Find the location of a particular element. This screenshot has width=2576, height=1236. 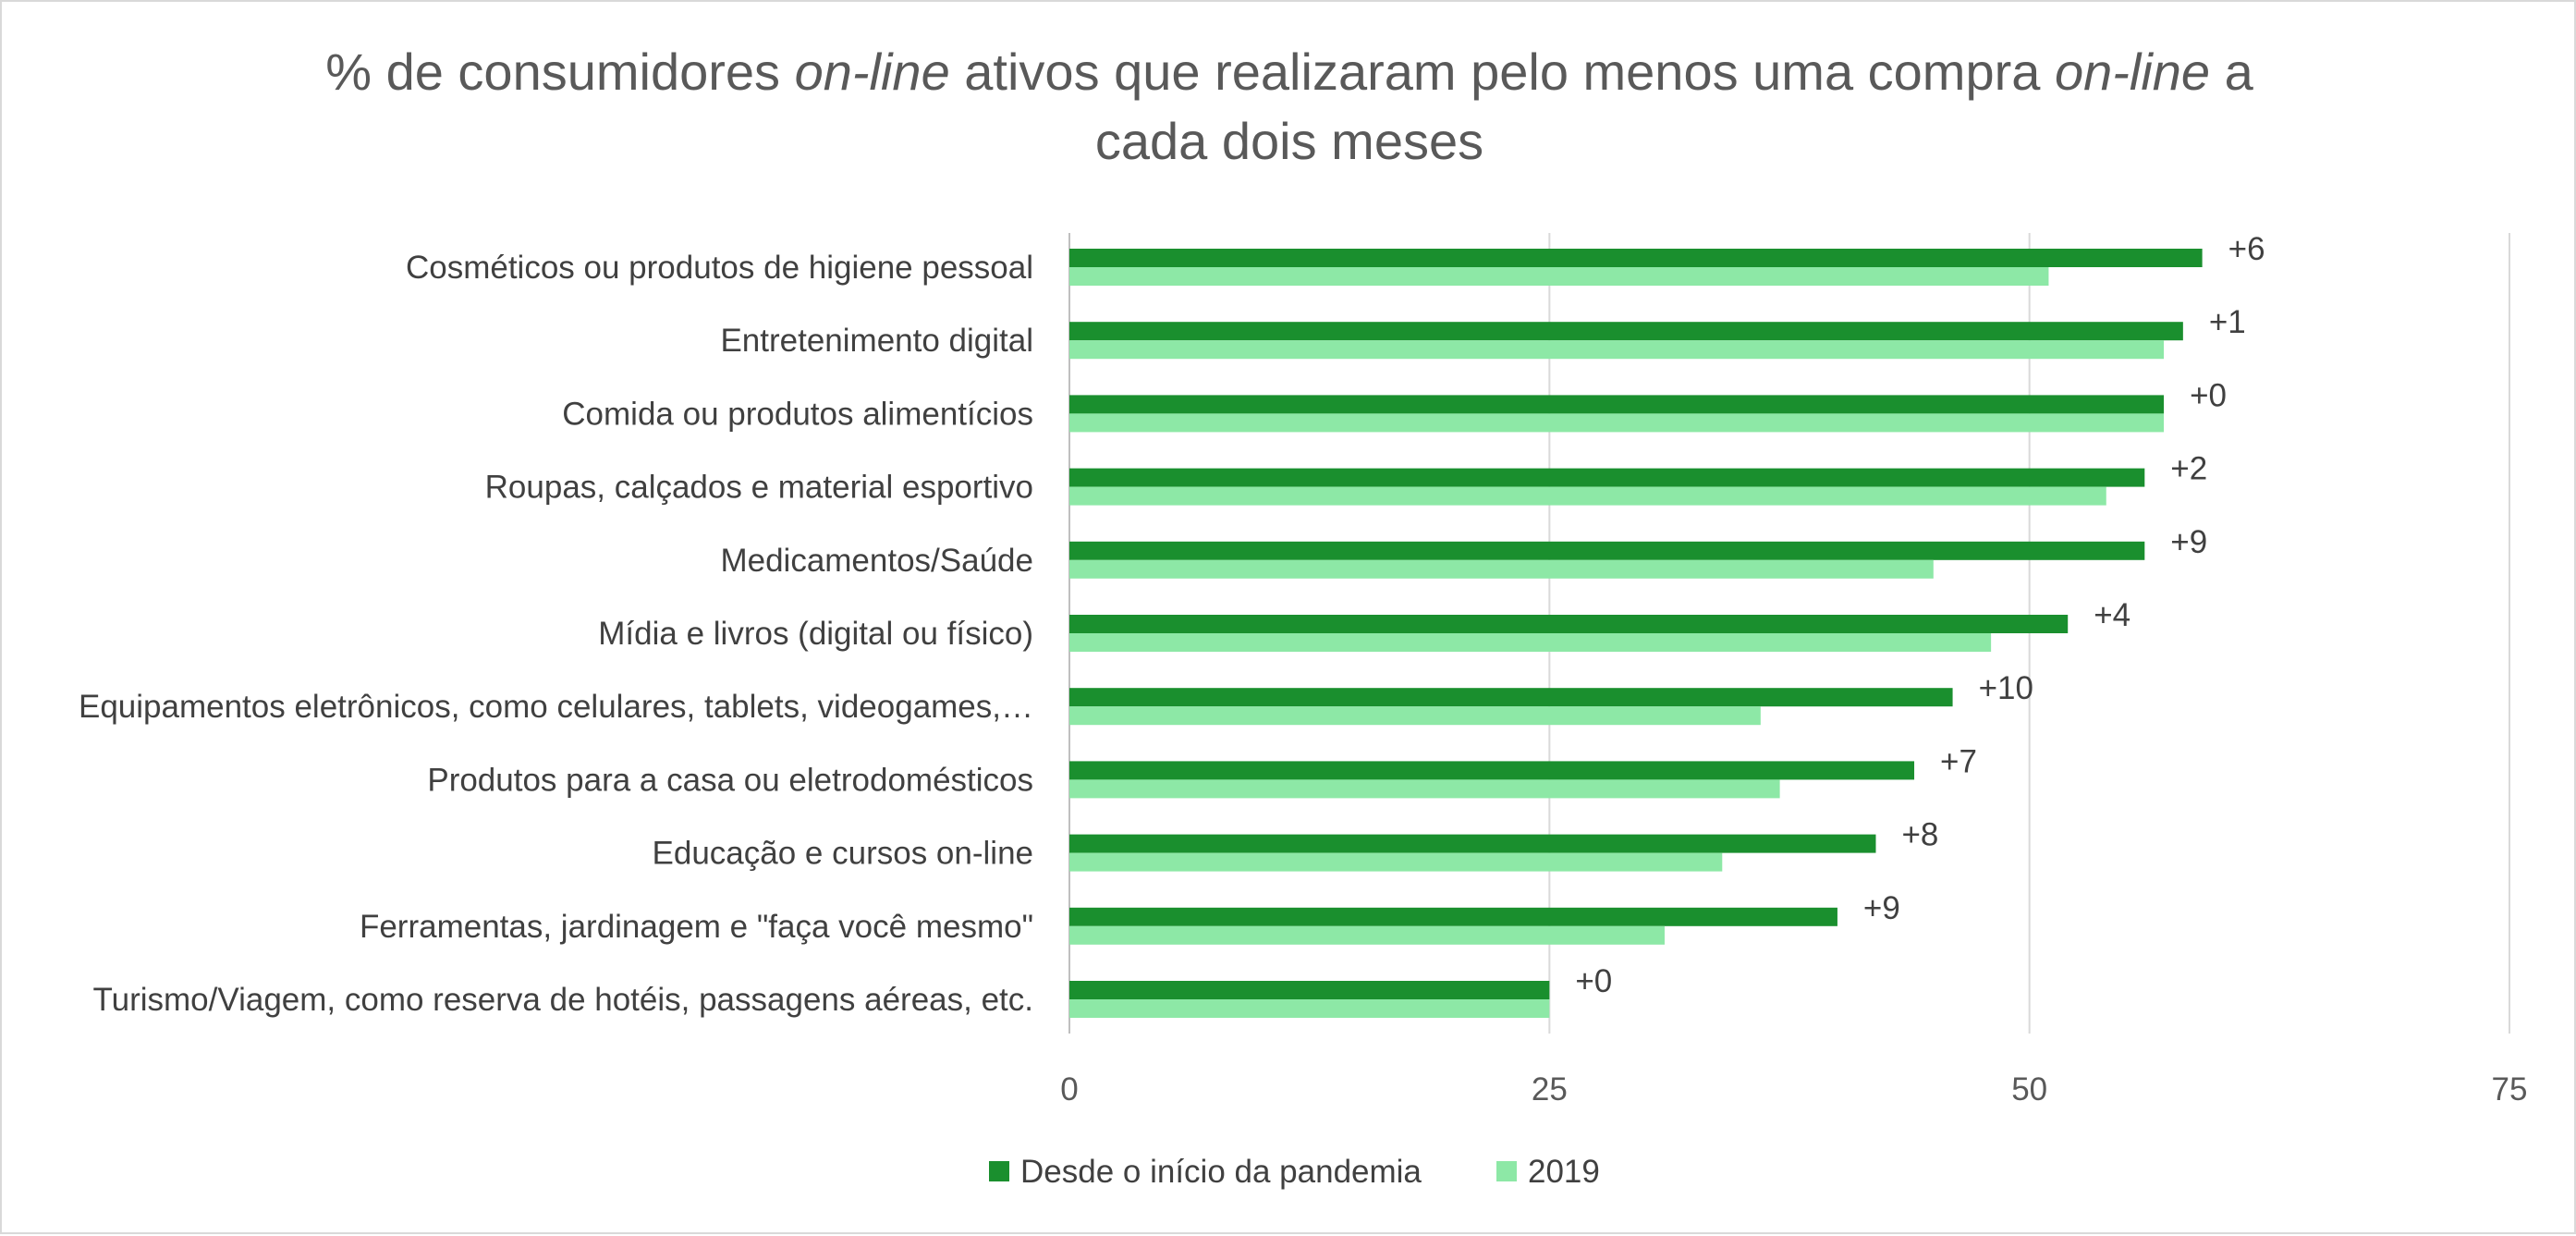

legend: Desde o início da pandemia 2019 is located at coordinates (1294, 1172).